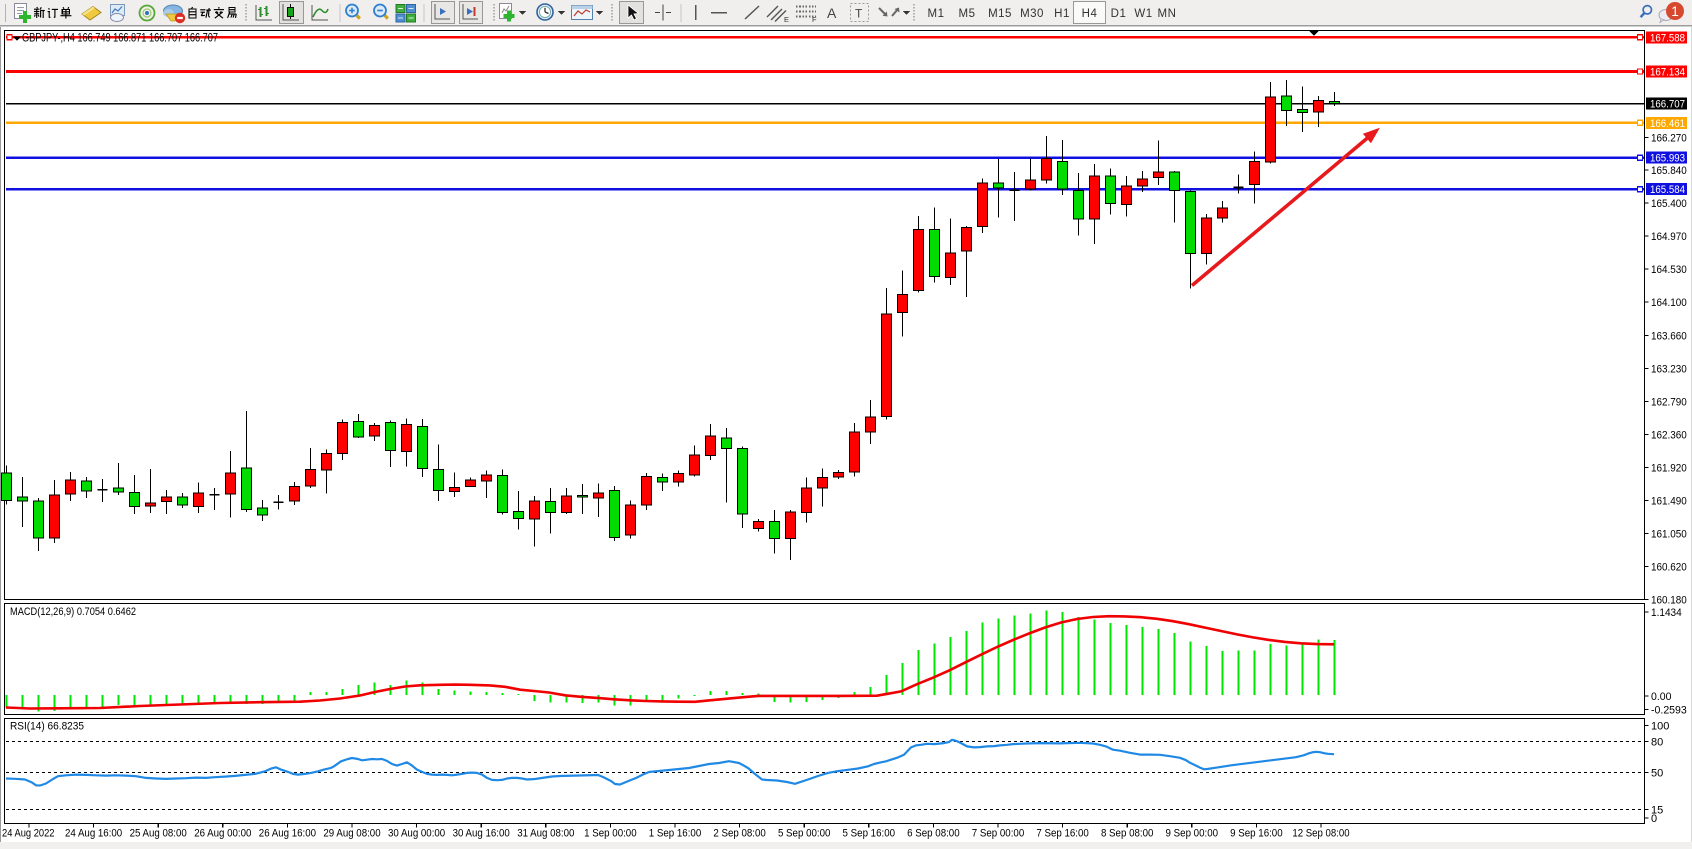 The image size is (1692, 849). What do you see at coordinates (545, 834) in the screenshot?
I see `svg-text: 31 Aug 08:00` at bounding box center [545, 834].